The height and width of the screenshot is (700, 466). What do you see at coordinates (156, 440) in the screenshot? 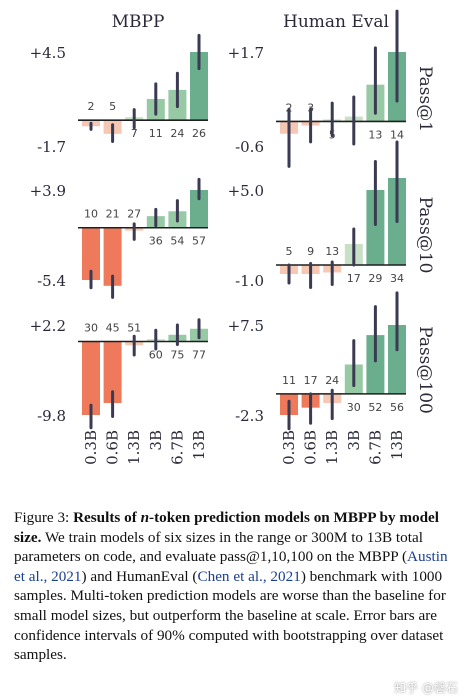
I see `xtick-0-3: 3B` at bounding box center [156, 440].